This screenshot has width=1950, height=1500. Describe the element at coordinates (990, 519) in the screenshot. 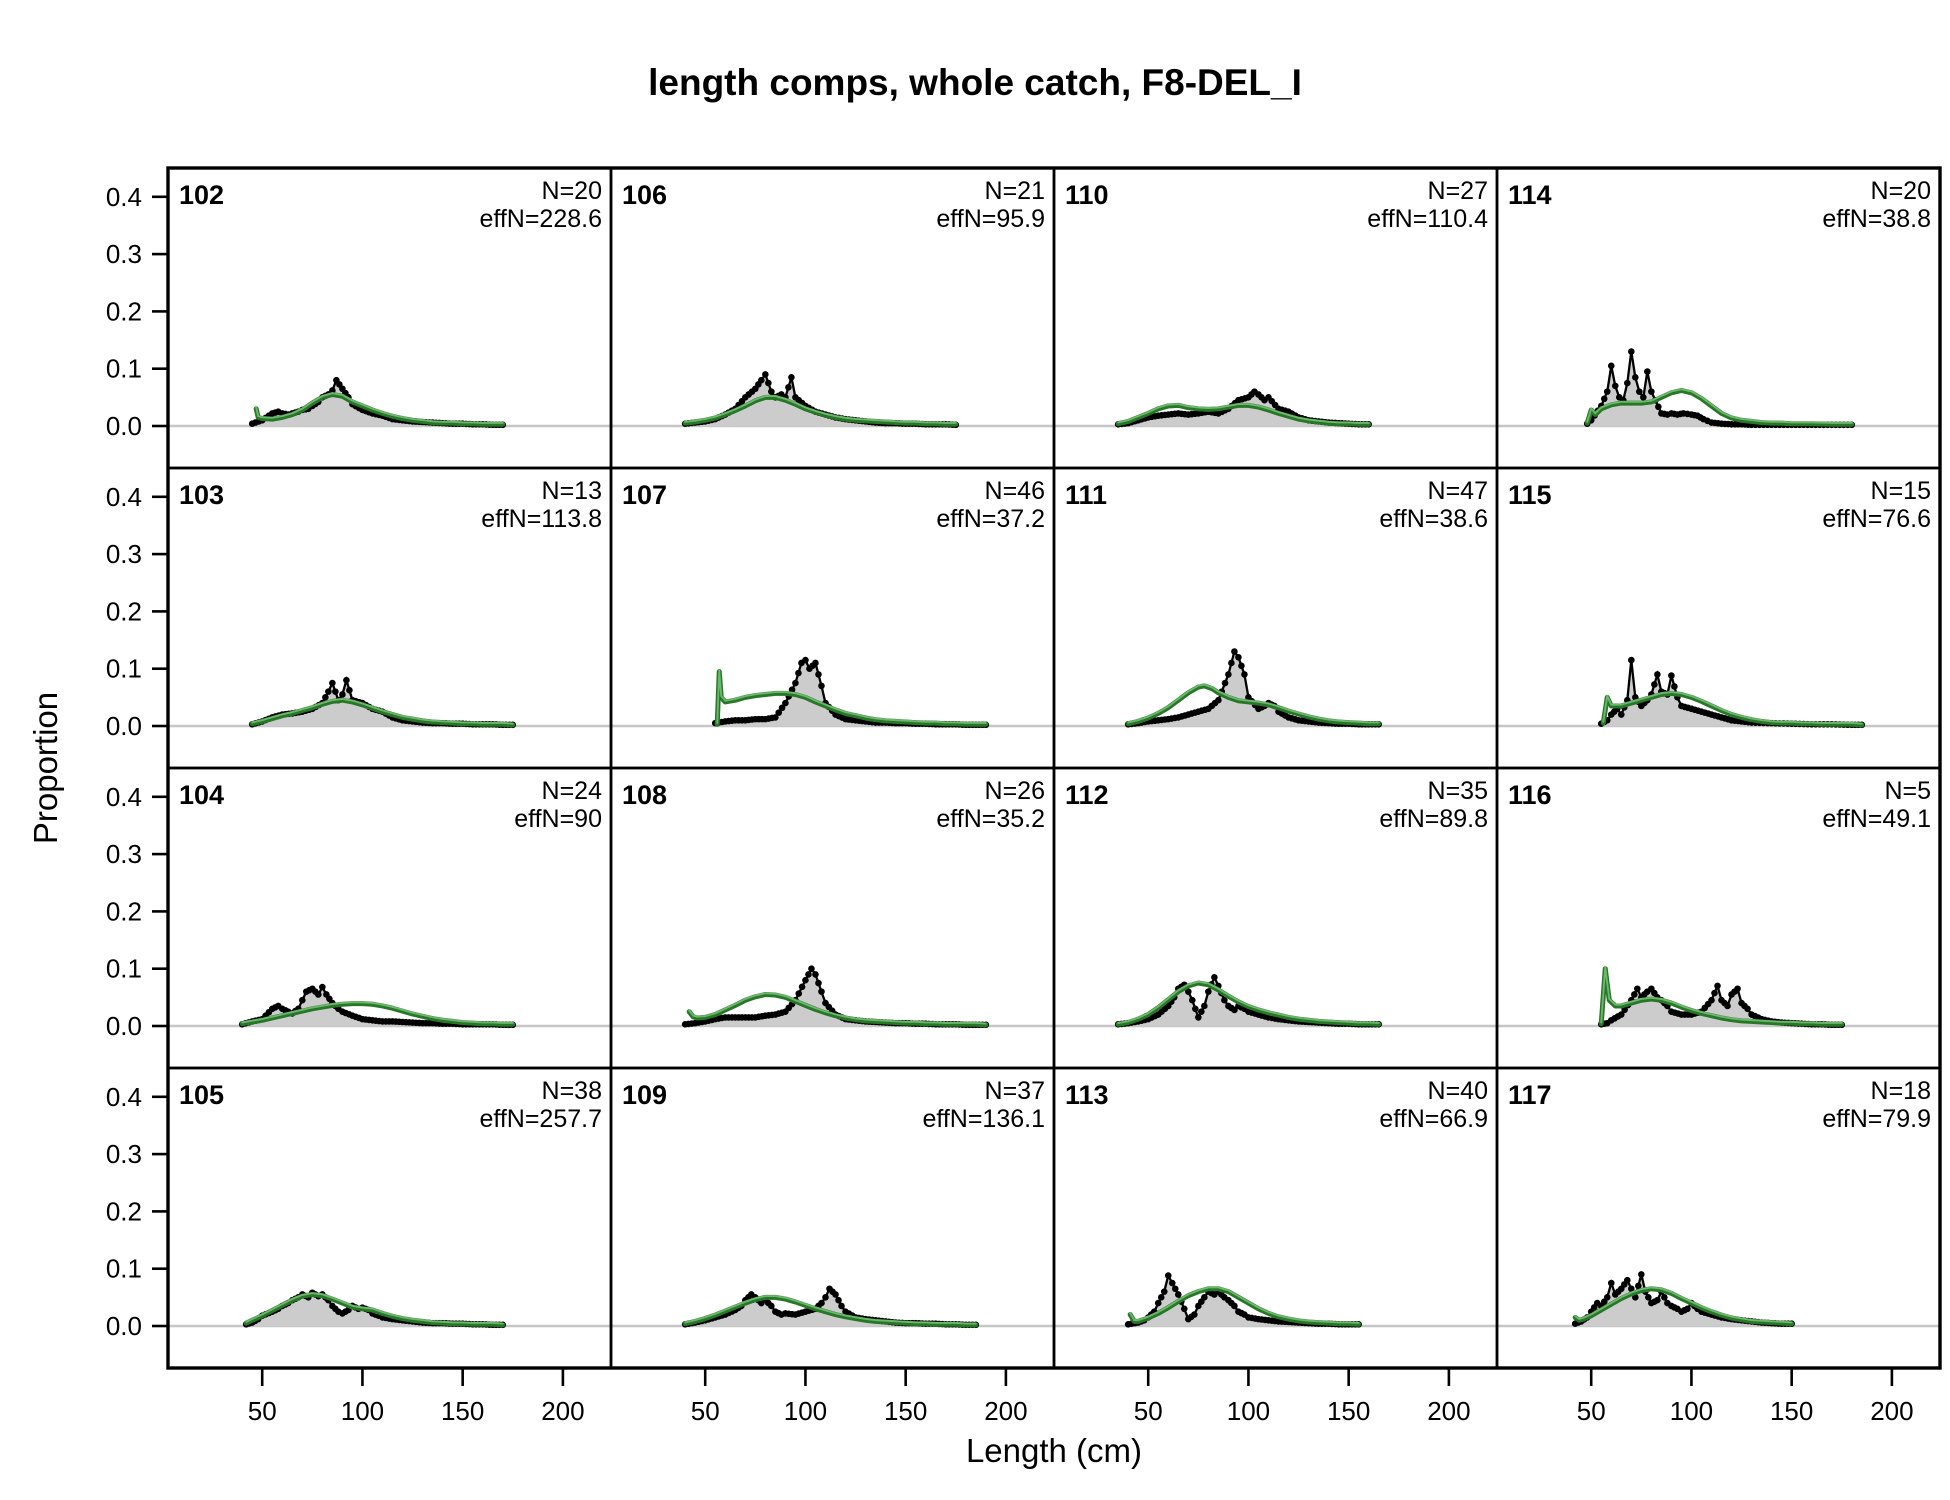

I see `effective-sample-size-label: effN=37.2` at that location.